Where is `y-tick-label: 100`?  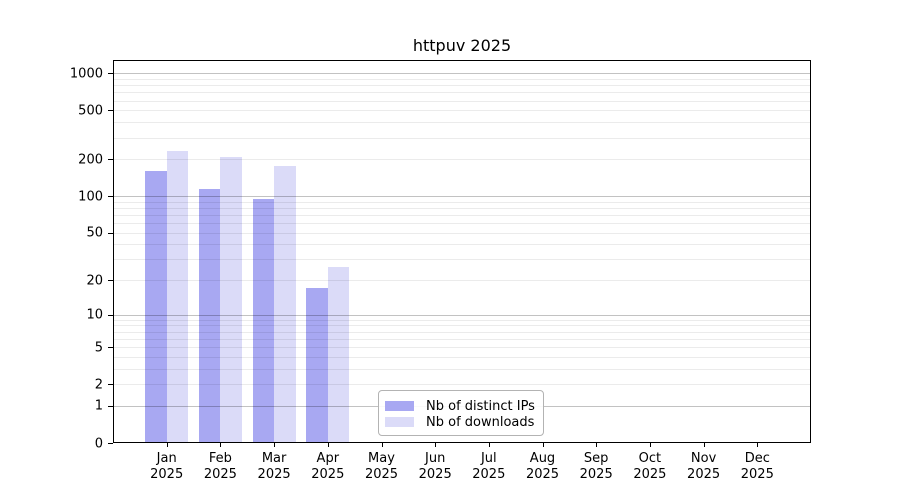
y-tick-label: 100 is located at coordinates (90, 196).